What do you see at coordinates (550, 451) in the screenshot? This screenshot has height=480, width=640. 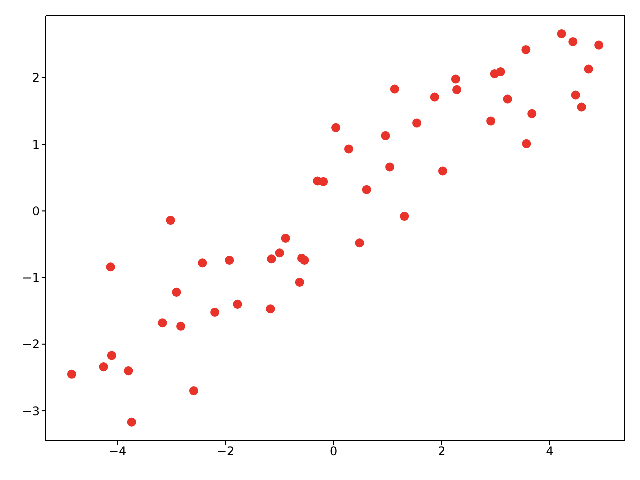 I see `x-tick-label: 4` at bounding box center [550, 451].